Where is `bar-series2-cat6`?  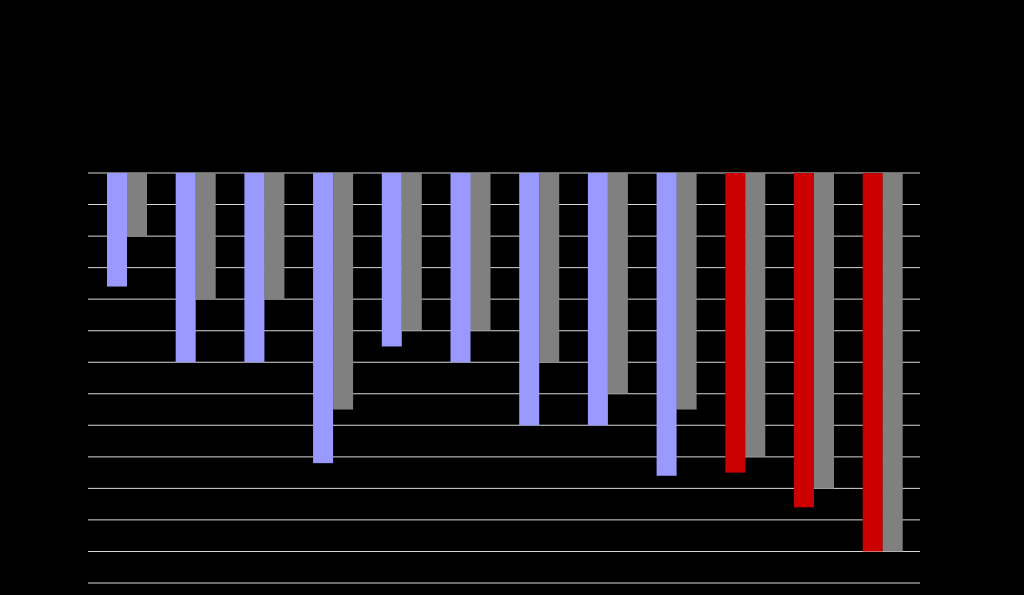 bar-series2-cat6 is located at coordinates (480, 252).